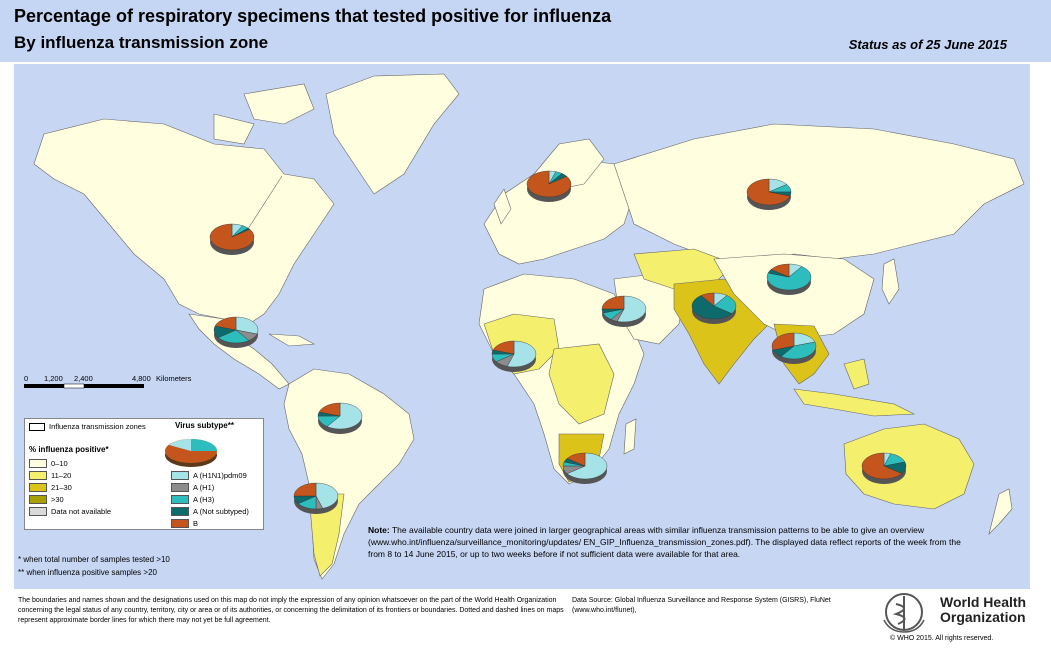 Image resolution: width=1051 pixels, height=661 pixels. What do you see at coordinates (326, 535) in the screenshot?
I see `temperate-south-america` at bounding box center [326, 535].